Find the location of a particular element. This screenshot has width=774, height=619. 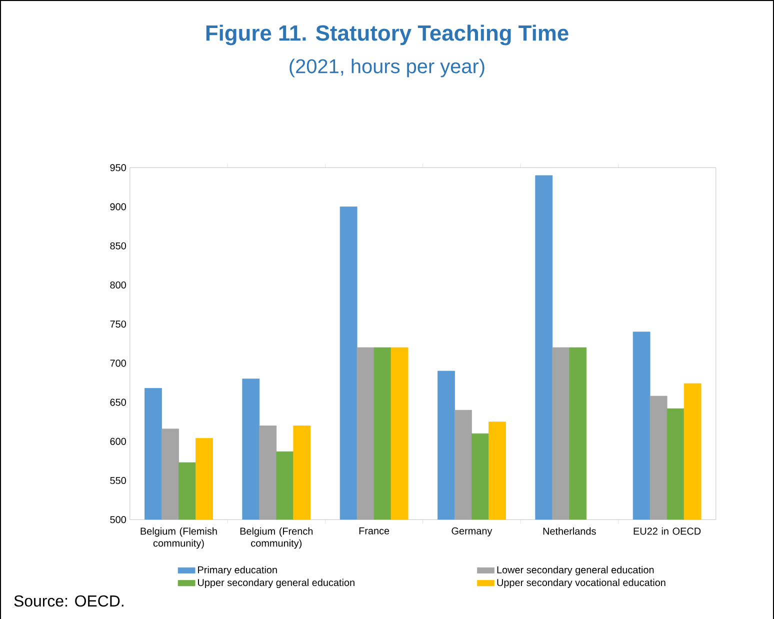

chart-subtitle: (2021, hours per year) is located at coordinates (387, 68).